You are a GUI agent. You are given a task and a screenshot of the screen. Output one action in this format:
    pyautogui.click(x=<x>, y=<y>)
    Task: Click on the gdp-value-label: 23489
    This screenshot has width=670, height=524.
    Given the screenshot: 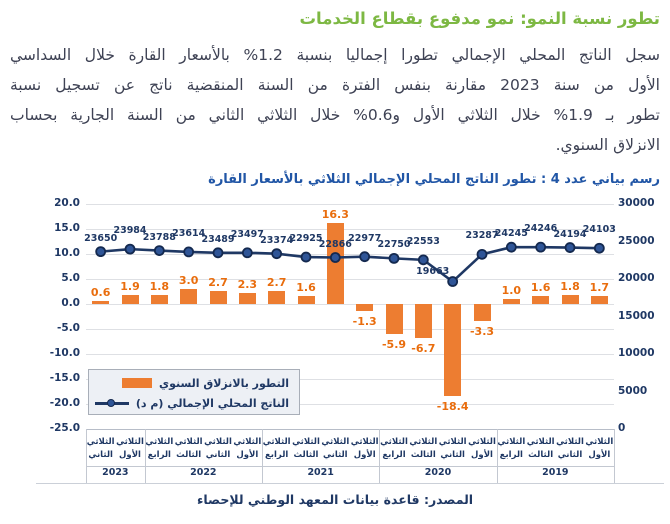 What is the action you would take?
    pyautogui.click(x=218, y=239)
    